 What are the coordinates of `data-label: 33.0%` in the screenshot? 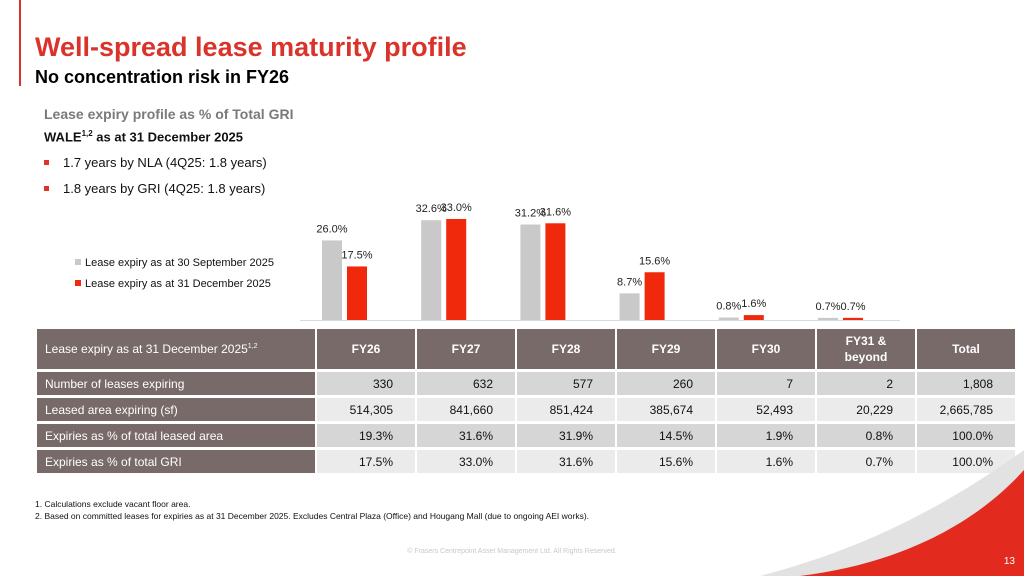 It's located at (456, 208).